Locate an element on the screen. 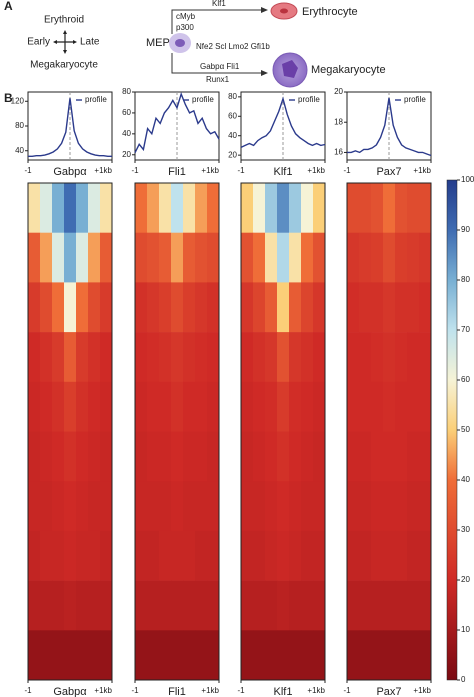  colorbar-tick-label: 30 is located at coordinates (465, 529).